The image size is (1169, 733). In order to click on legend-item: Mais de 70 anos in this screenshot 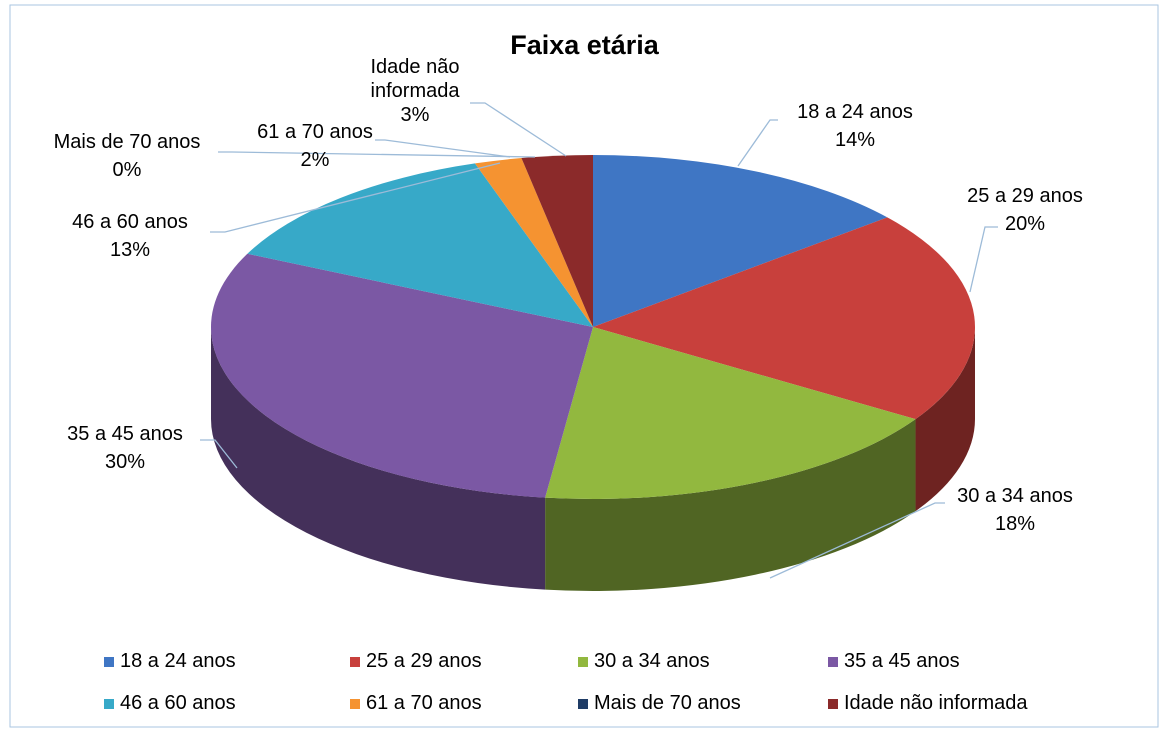, I will do `click(659, 703)`.